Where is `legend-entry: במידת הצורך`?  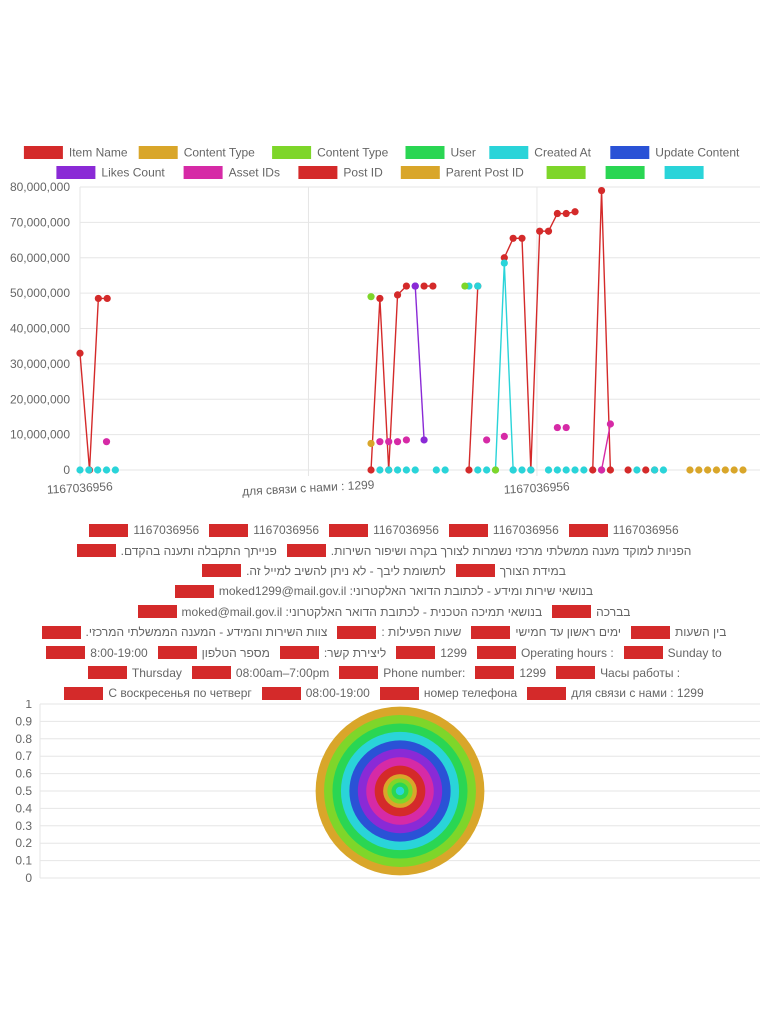 legend-entry: במידת הצורך is located at coordinates (510, 571).